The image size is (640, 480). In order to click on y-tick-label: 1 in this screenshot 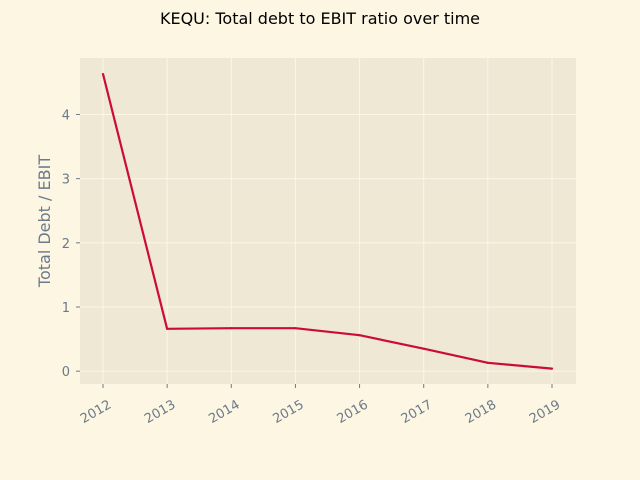, I will do `click(66, 308)`.